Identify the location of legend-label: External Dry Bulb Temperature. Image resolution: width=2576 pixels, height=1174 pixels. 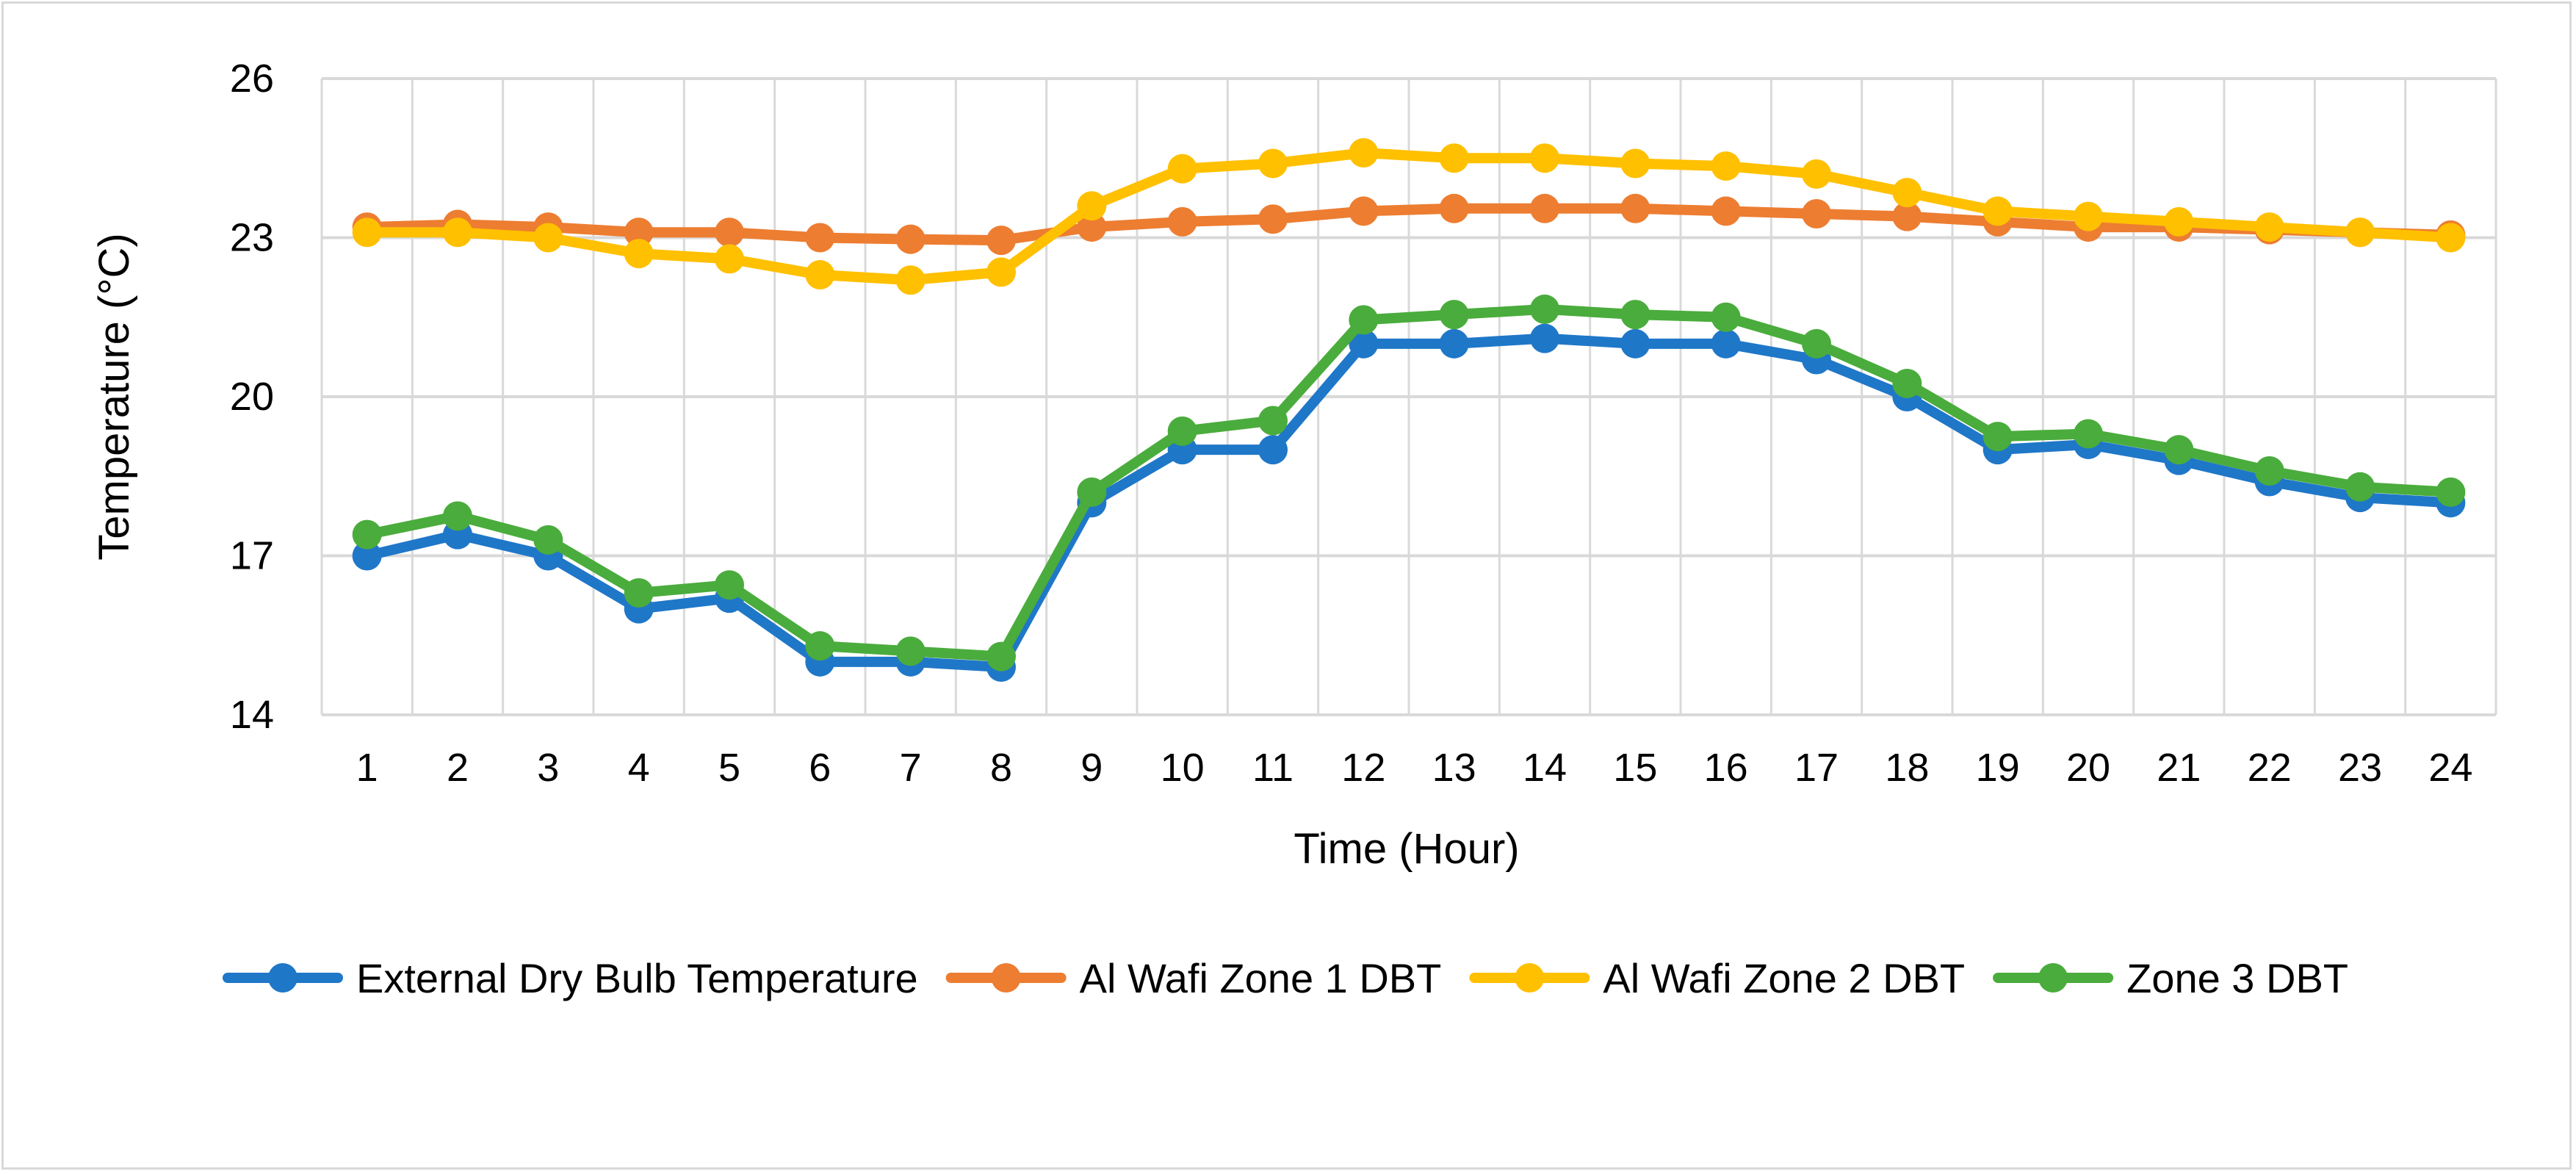
(637, 978).